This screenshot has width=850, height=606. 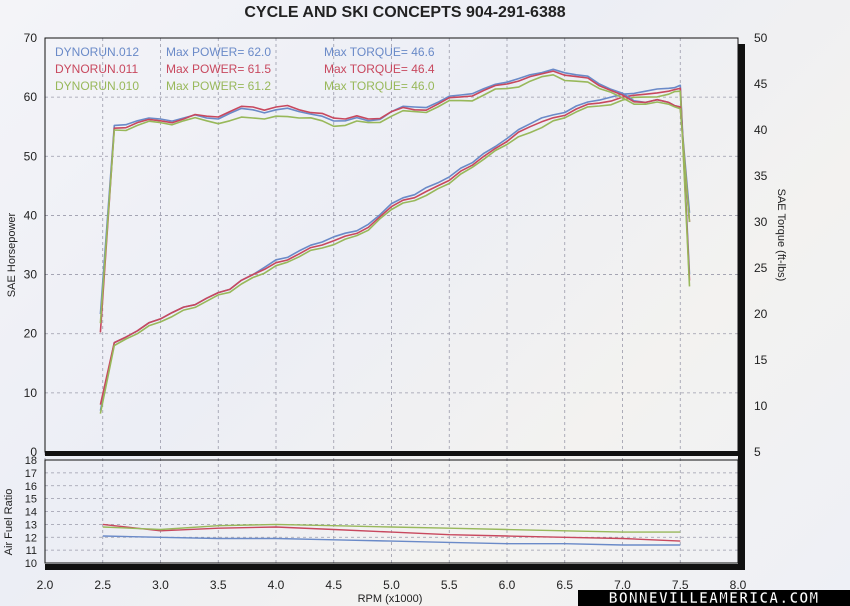 What do you see at coordinates (97, 52) in the screenshot?
I see `legend-run-name: DYNORUN.012` at bounding box center [97, 52].